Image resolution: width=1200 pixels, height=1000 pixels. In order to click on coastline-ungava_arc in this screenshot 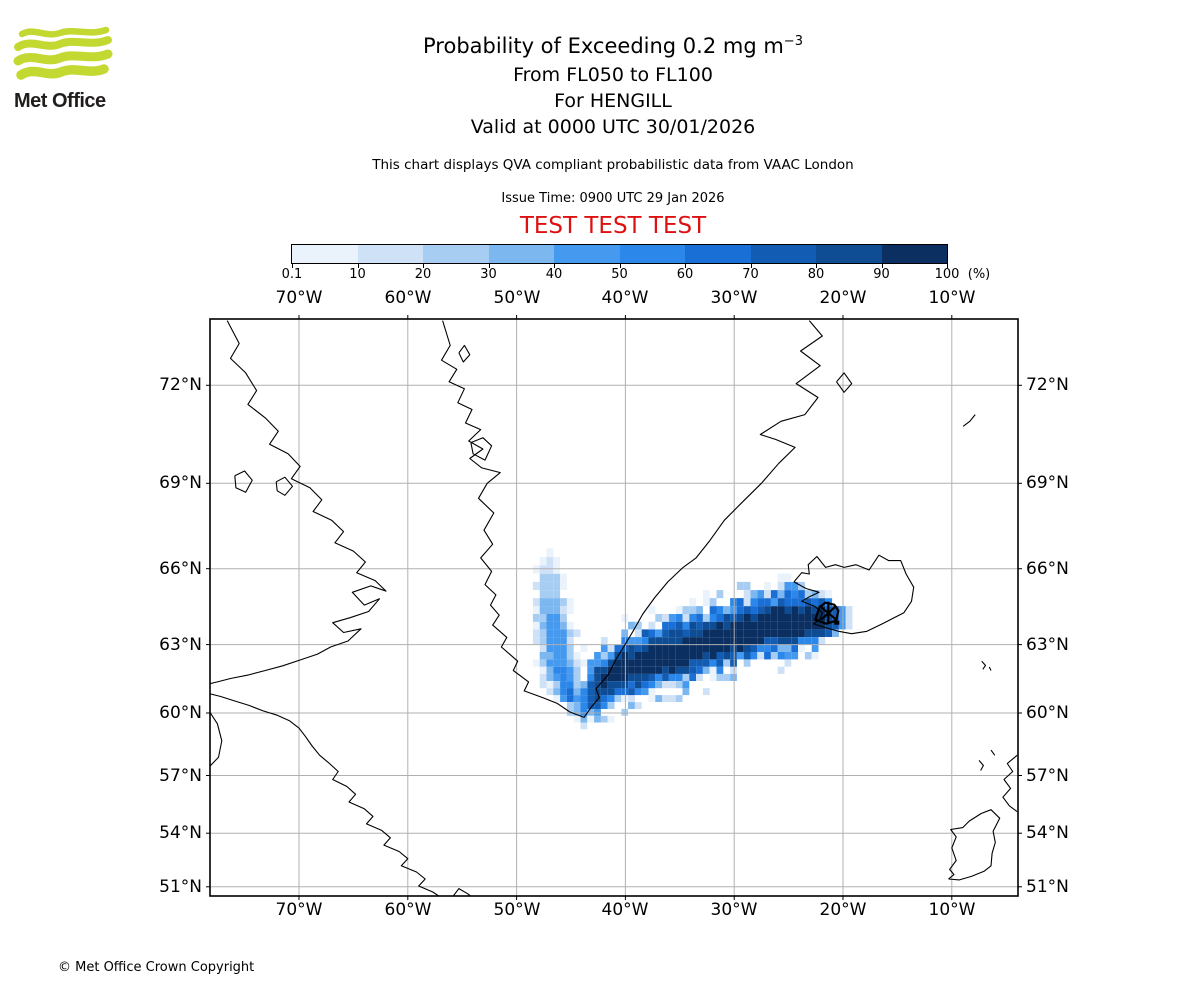, I will do `click(216, 739)`.